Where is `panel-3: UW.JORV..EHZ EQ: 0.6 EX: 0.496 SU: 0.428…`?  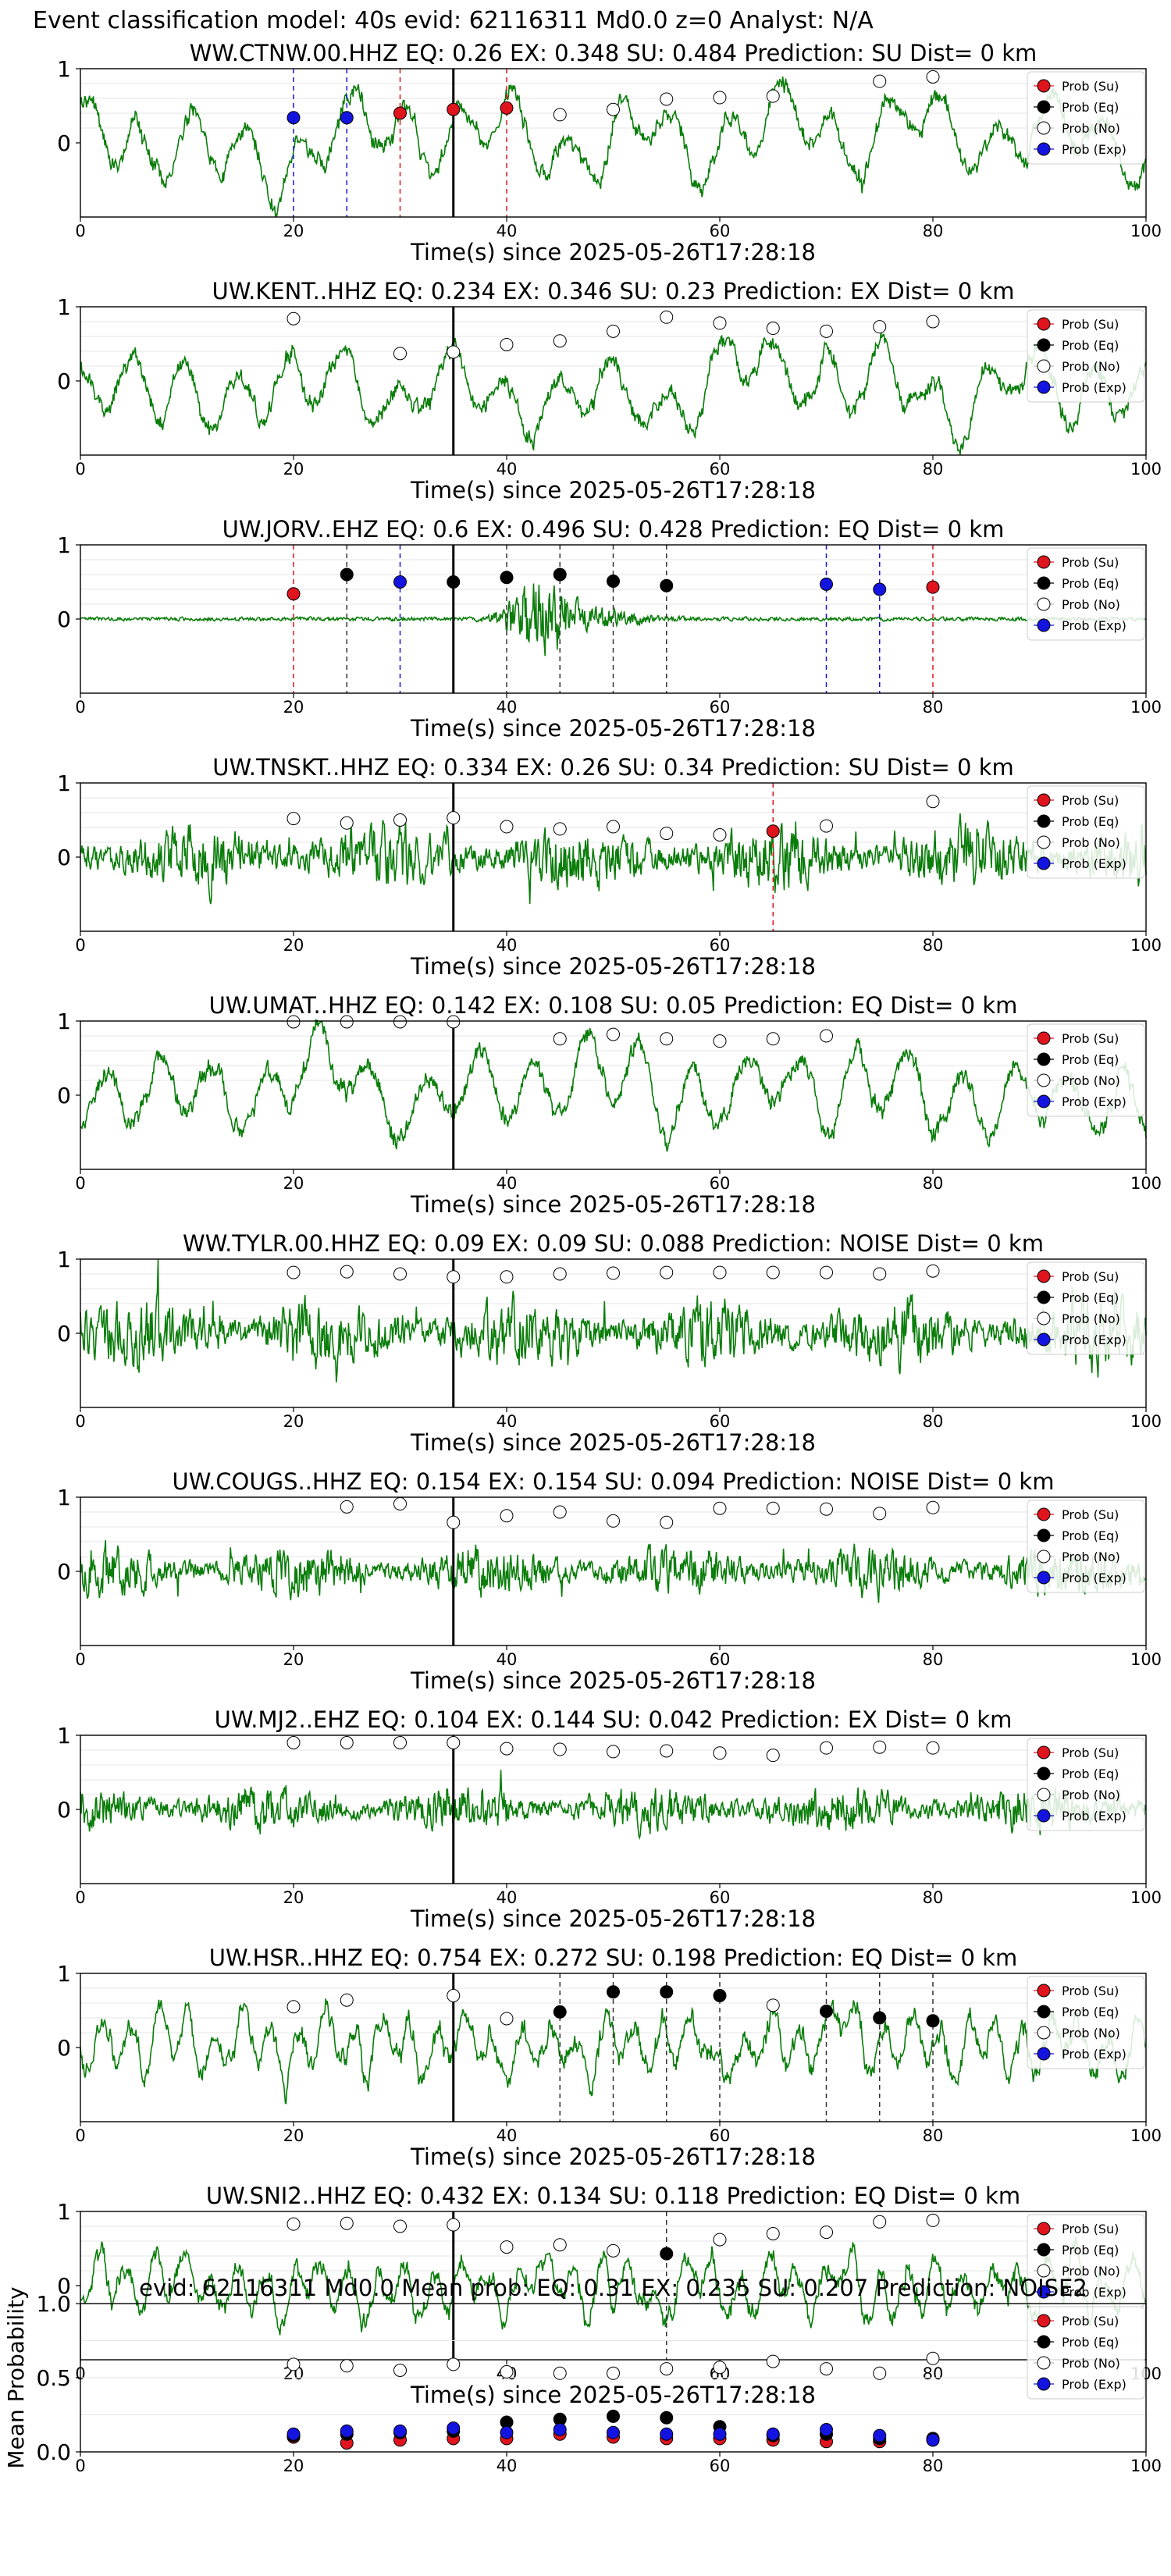
panel-3: UW.JORV..EHZ EQ: 0.6 EX: 0.496 SU: 0.428… is located at coordinates (609, 629).